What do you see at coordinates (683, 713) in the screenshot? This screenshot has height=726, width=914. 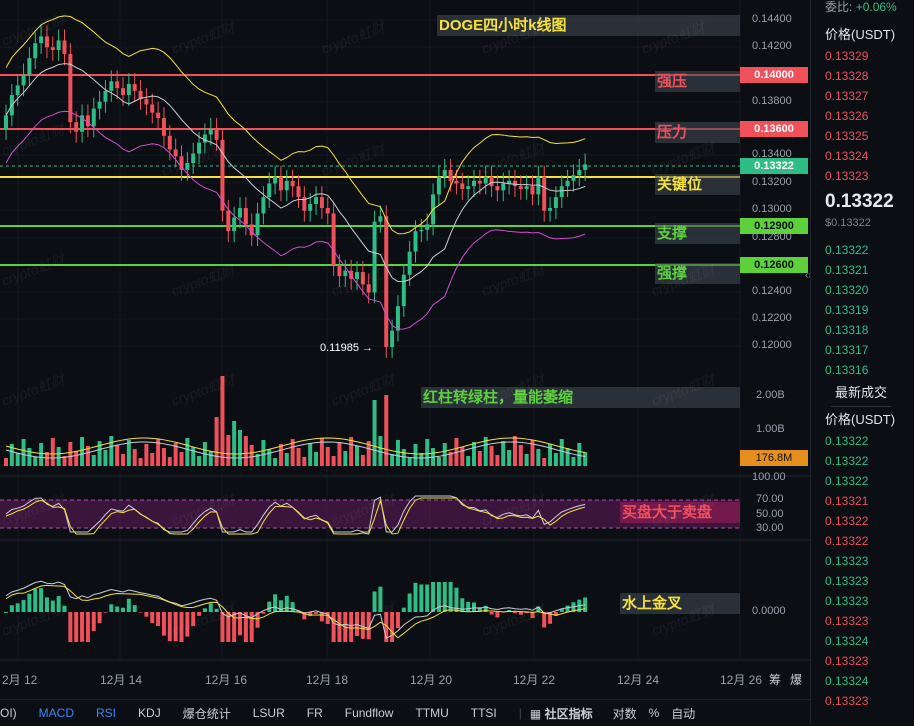 I see `auto-toggle: 自动` at bounding box center [683, 713].